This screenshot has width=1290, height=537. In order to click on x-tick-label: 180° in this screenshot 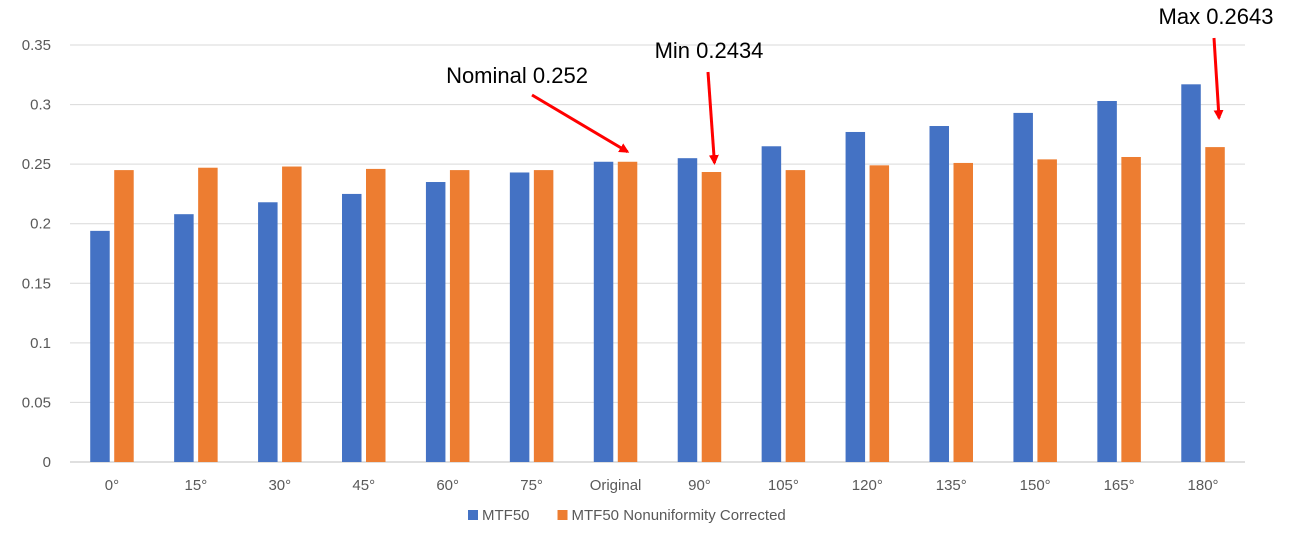, I will do `click(1203, 485)`.